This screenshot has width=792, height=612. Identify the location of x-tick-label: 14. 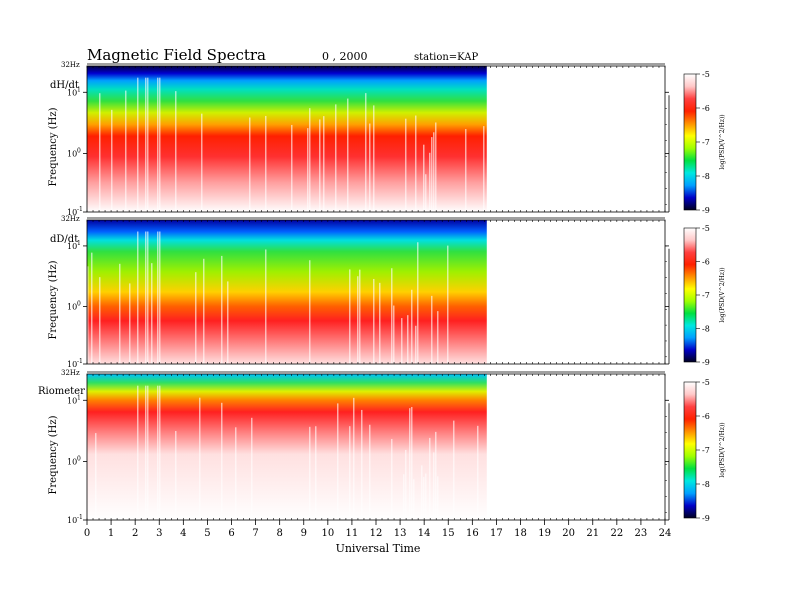
(424, 533).